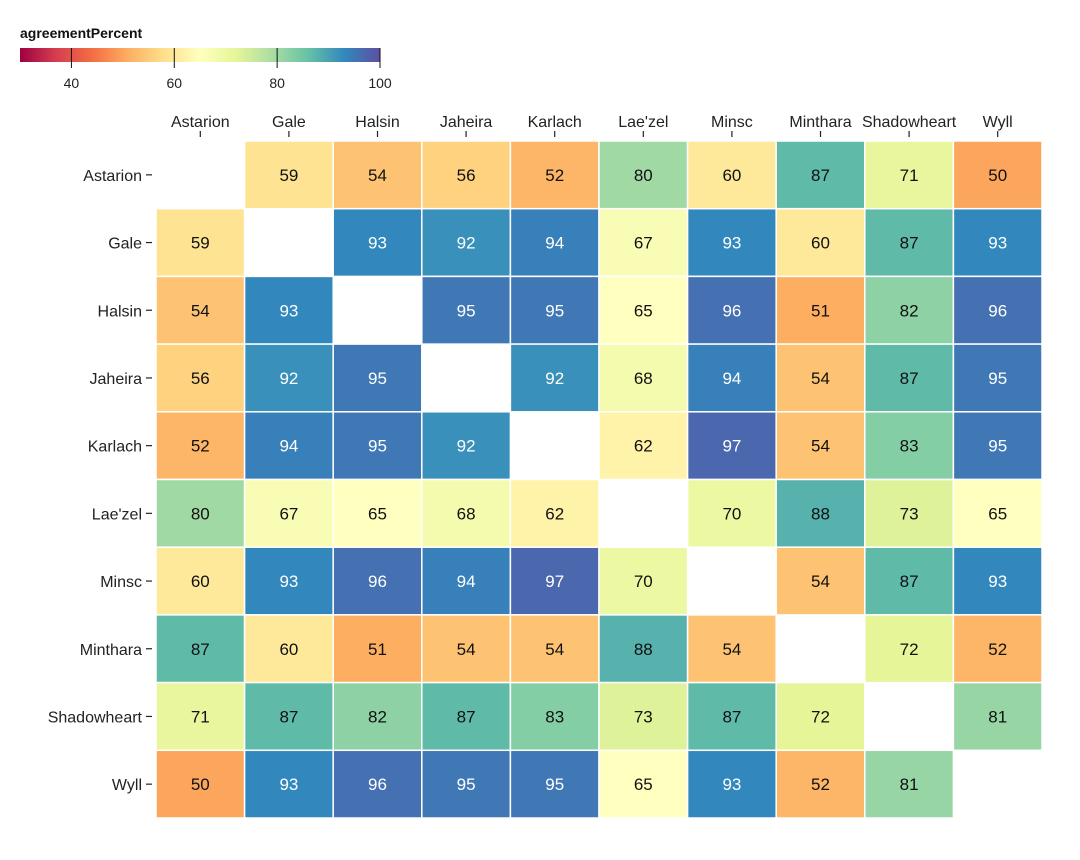  What do you see at coordinates (112, 176) in the screenshot?
I see `y-axis-label: Astarion` at bounding box center [112, 176].